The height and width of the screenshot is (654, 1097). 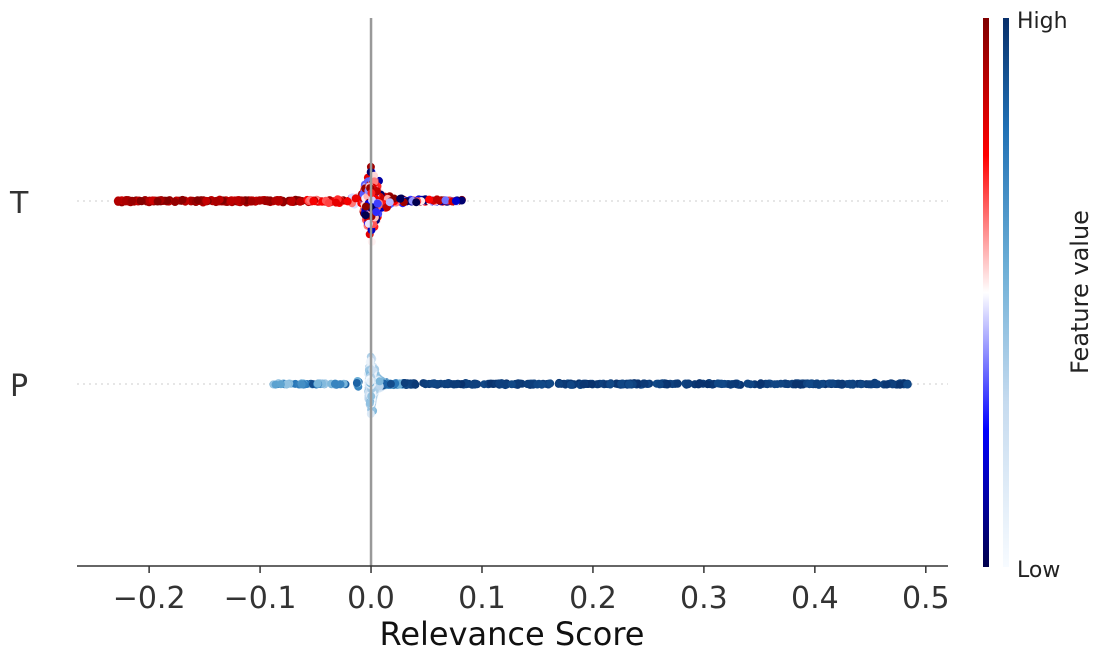 I want to click on colorbar-blues, so click(x=1006, y=292).